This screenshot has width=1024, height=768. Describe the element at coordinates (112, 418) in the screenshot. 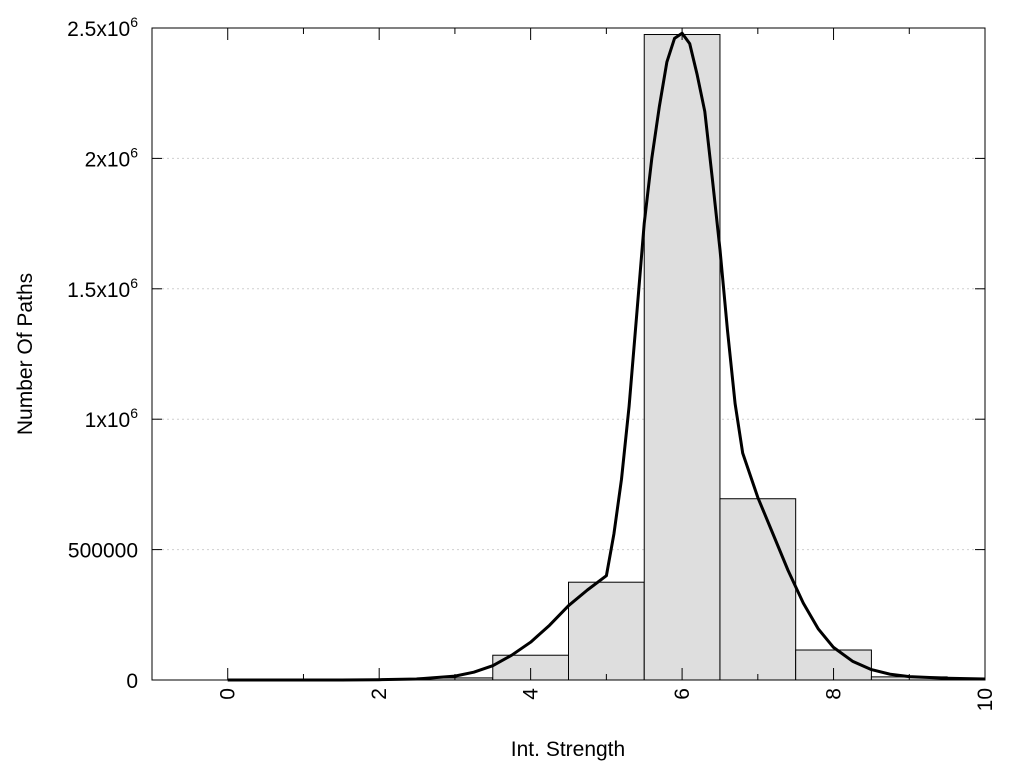

I see `y-tick-label-2: 1x10⁶` at that location.